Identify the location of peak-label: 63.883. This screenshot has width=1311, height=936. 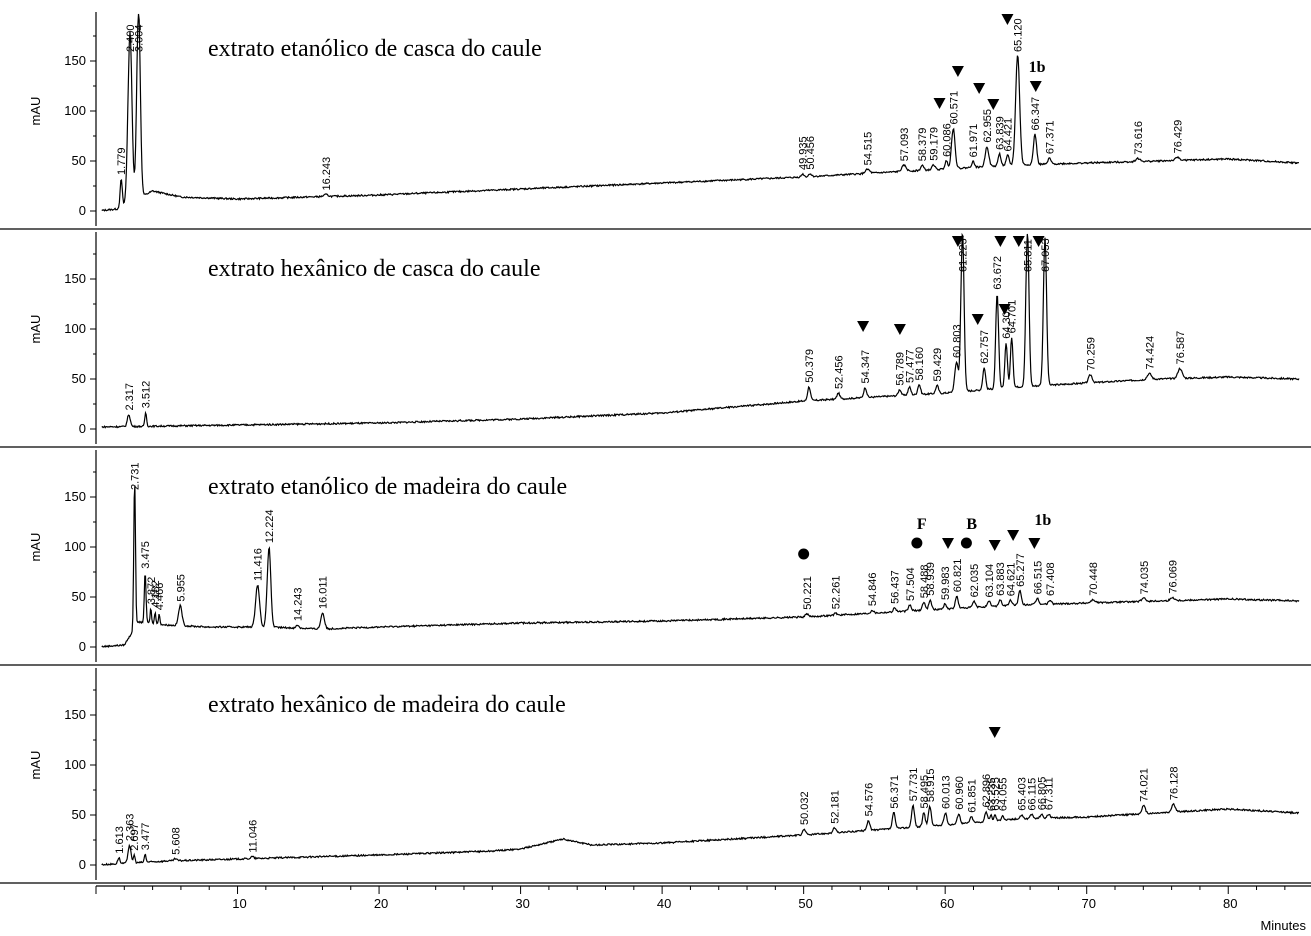
(1001, 579).